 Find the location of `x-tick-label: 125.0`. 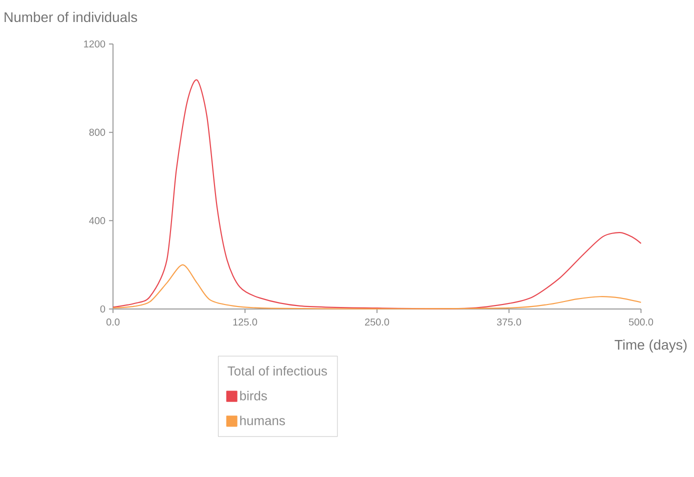

x-tick-label: 125.0 is located at coordinates (245, 322).